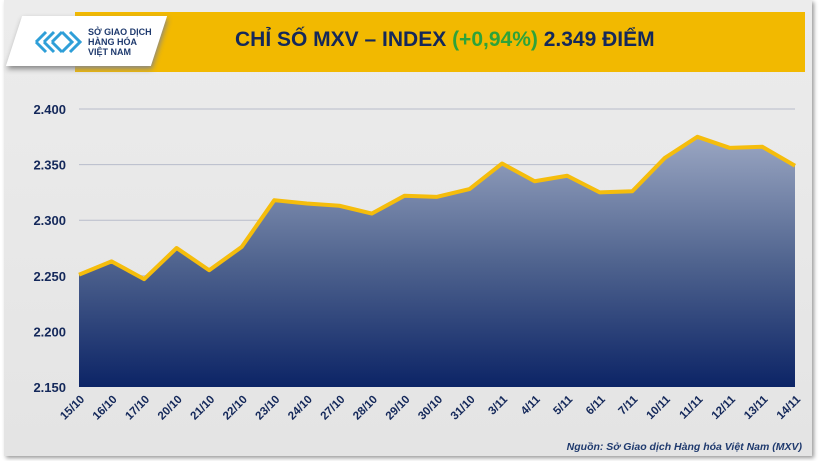 The height and width of the screenshot is (461, 820). What do you see at coordinates (72, 408) in the screenshot?
I see `x-tick-label: 15/10` at bounding box center [72, 408].